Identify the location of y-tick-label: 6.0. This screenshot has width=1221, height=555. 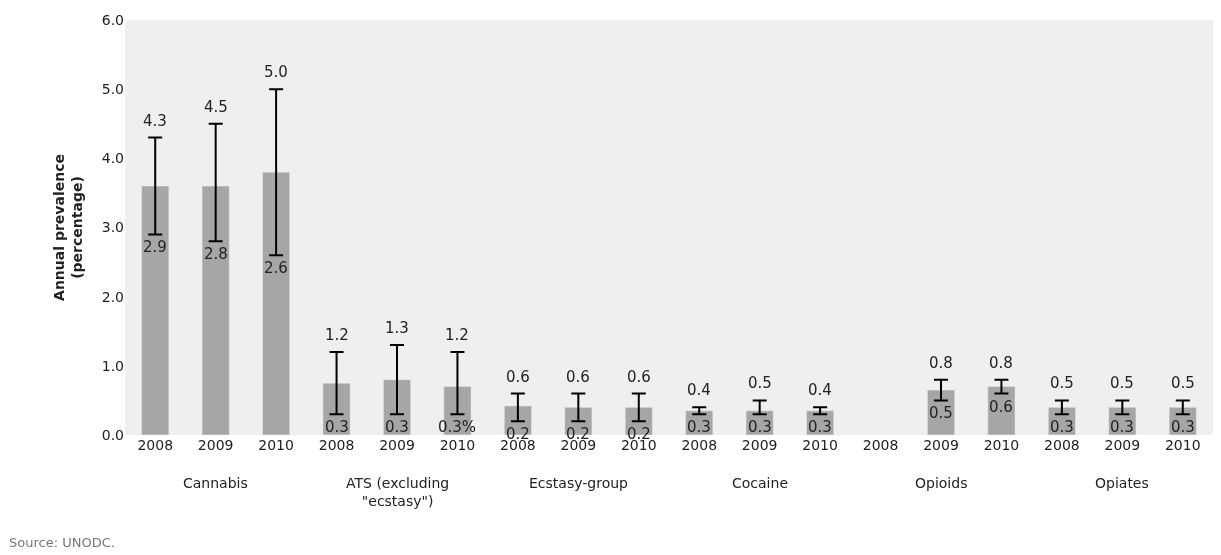
(112, 19).